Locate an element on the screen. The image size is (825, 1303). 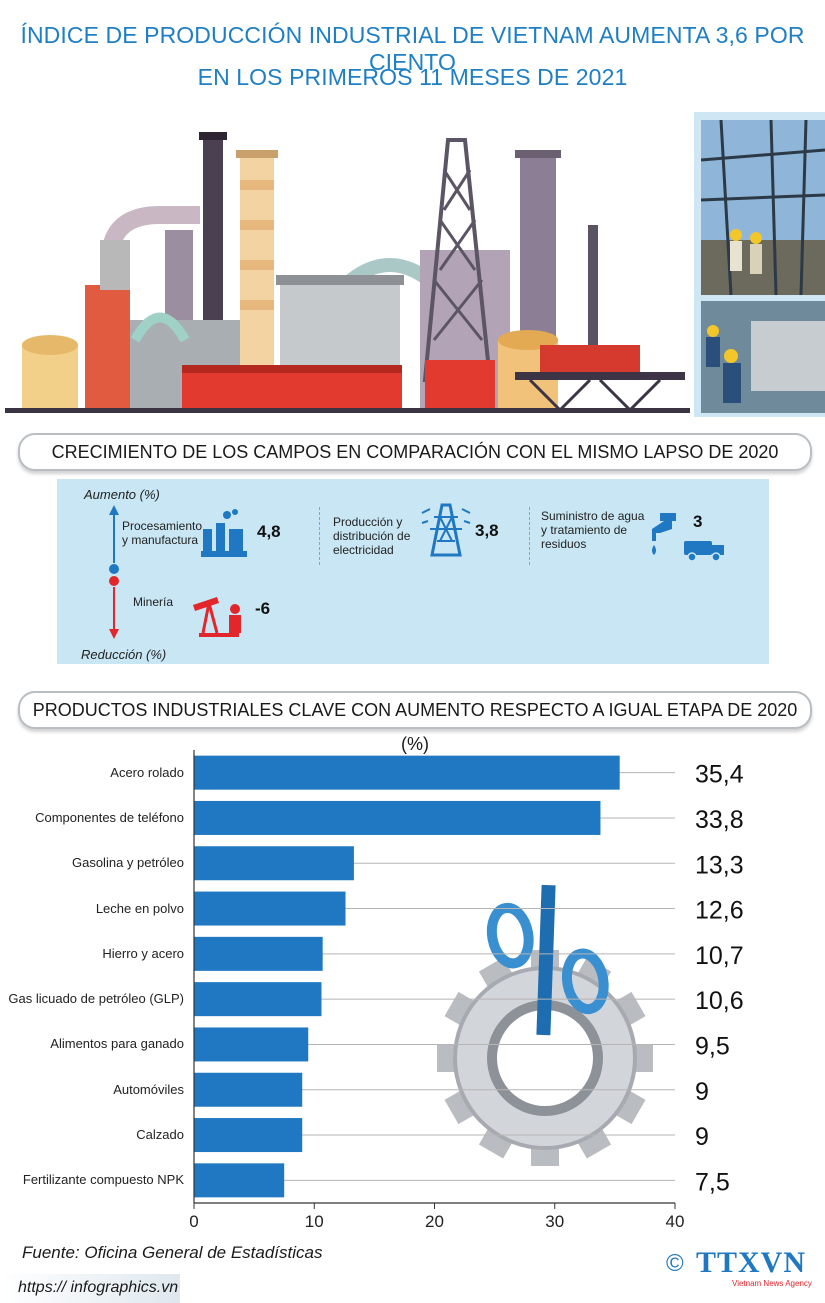
source-note: Fuente: Oficina General de Estadísticas is located at coordinates (172, 1252).